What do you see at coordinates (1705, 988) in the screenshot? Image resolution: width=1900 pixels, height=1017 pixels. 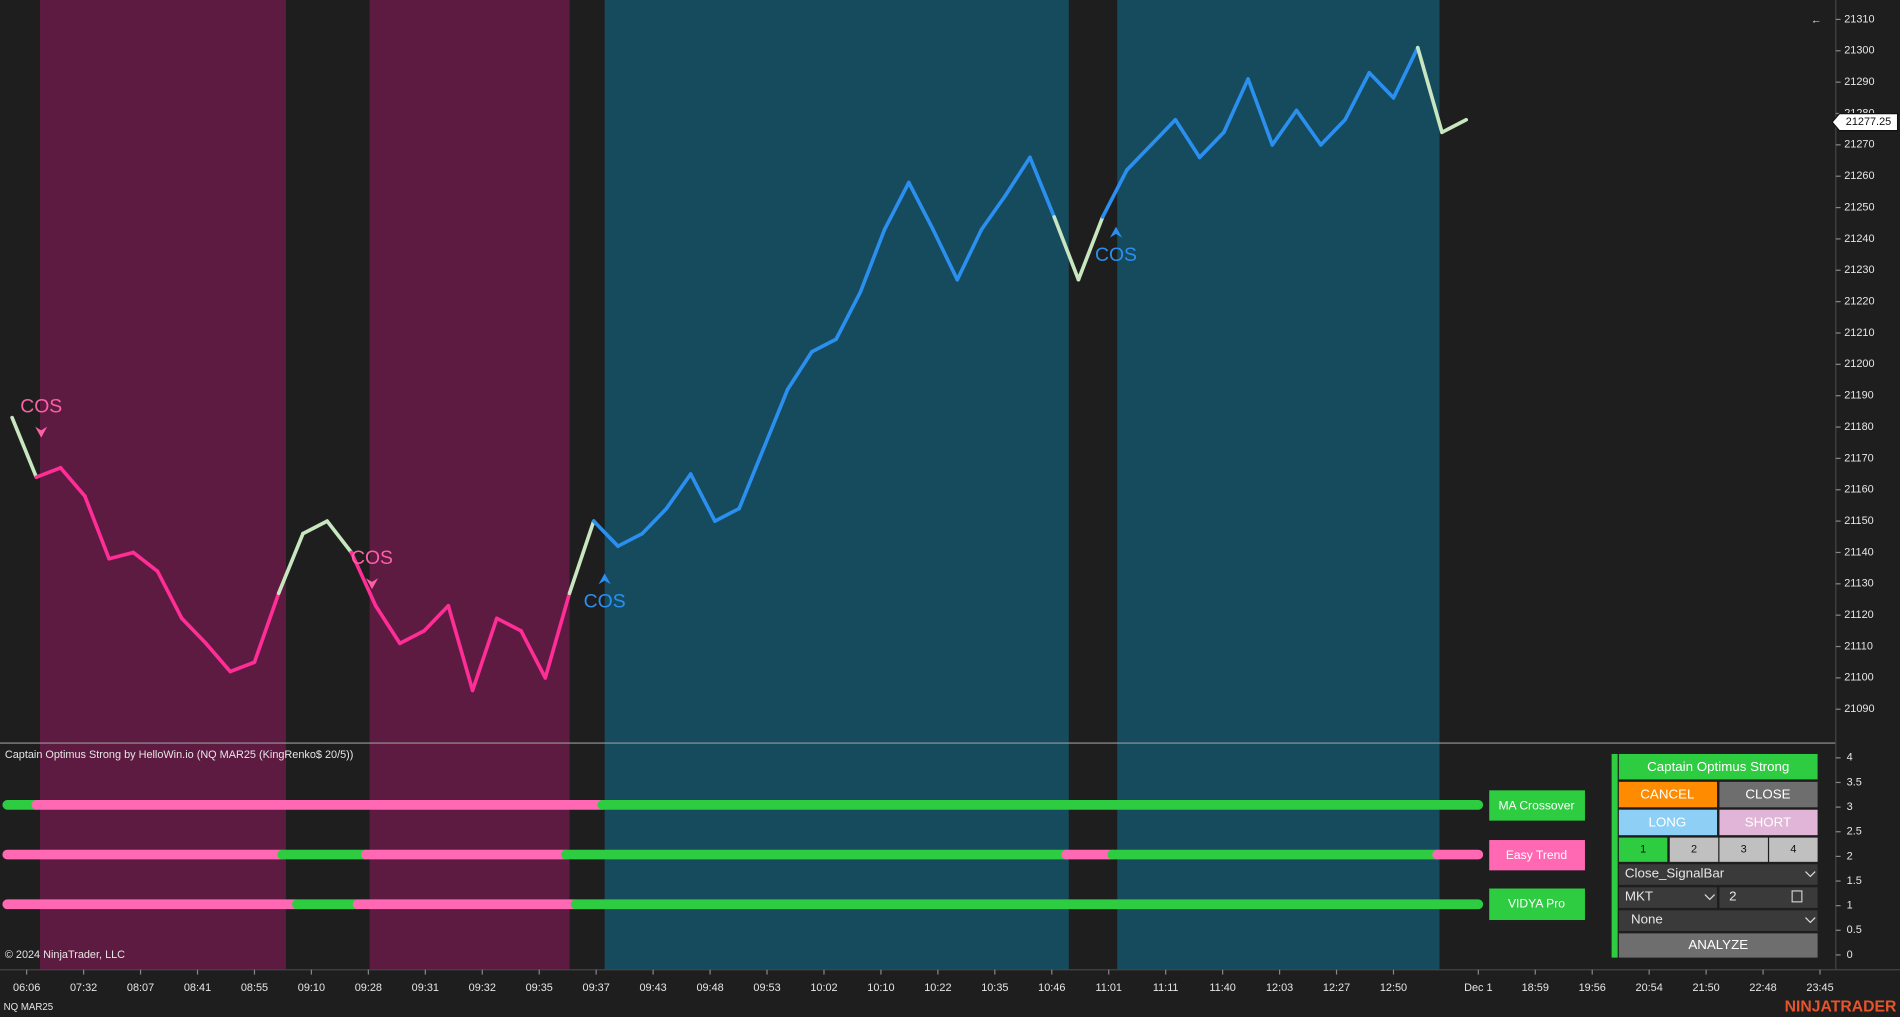 I see `x-tick-label: 21:50` at bounding box center [1705, 988].